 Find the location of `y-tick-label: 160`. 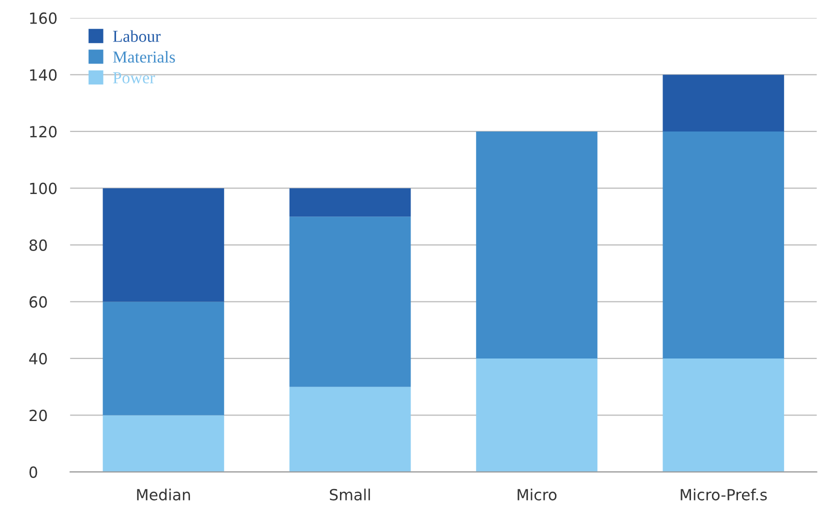

y-tick-label: 160 is located at coordinates (43, 18).